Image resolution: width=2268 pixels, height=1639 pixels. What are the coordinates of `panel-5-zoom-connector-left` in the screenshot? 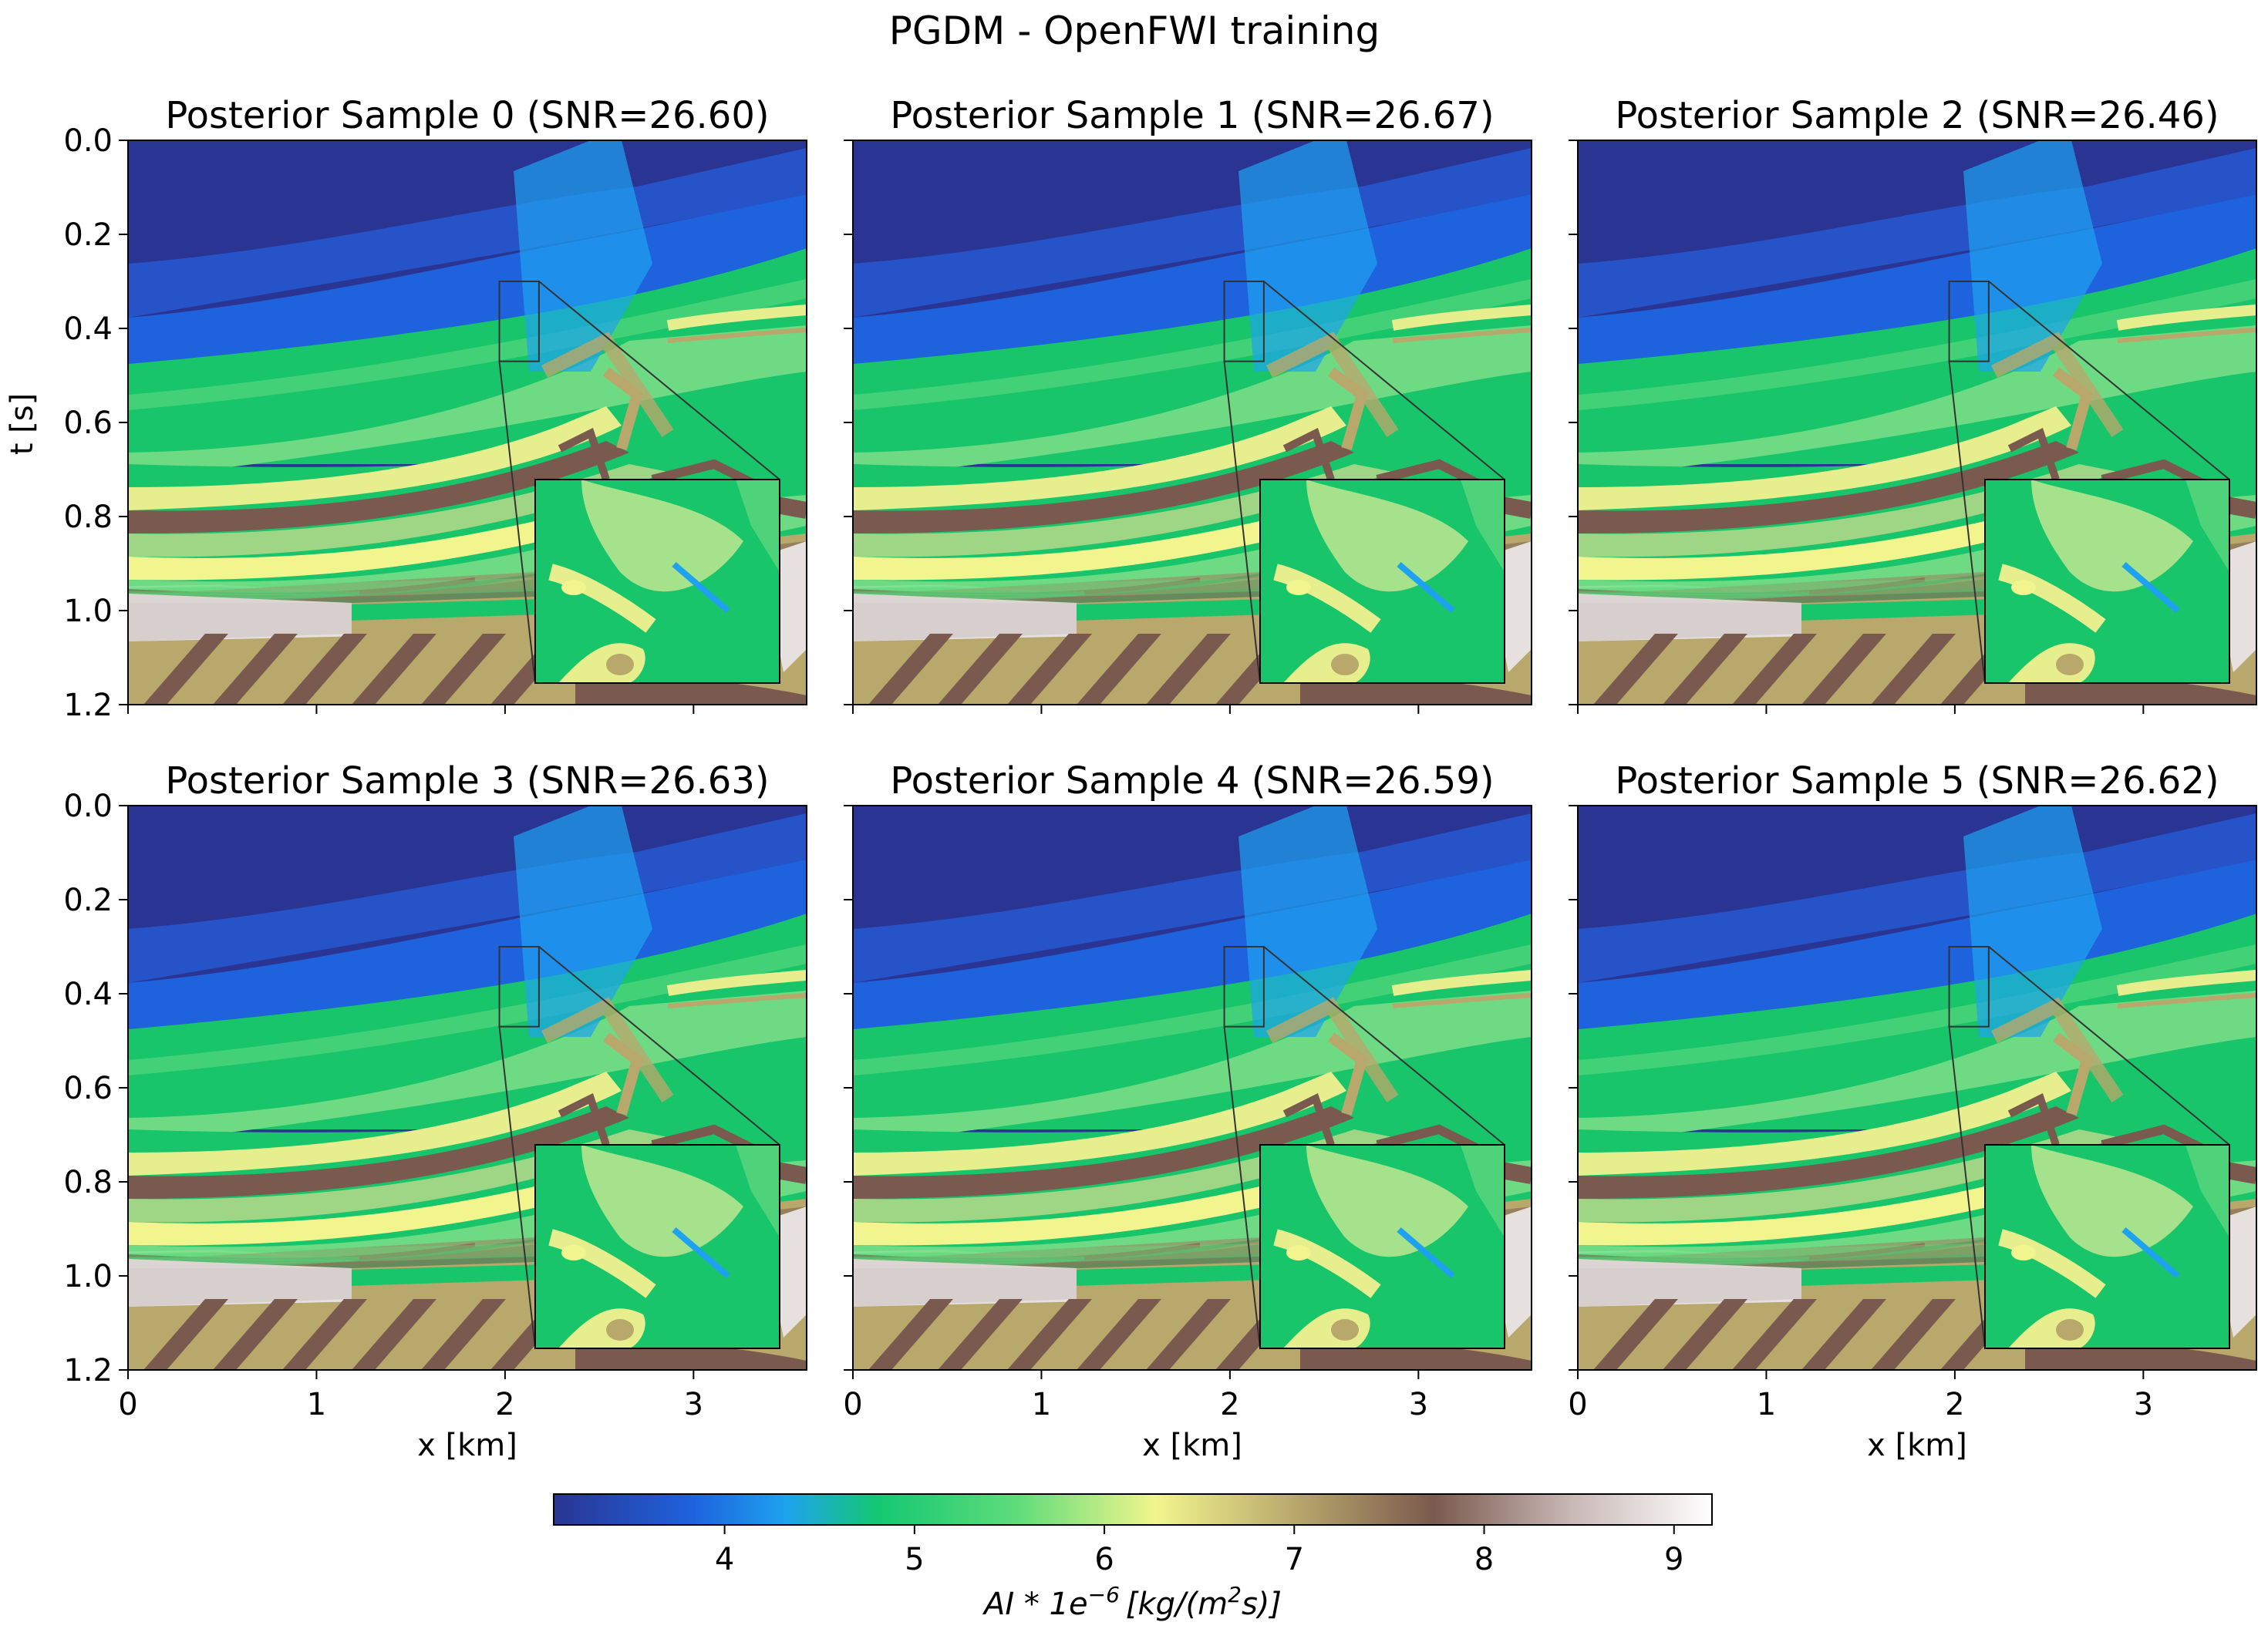 It's located at (1967, 1187).